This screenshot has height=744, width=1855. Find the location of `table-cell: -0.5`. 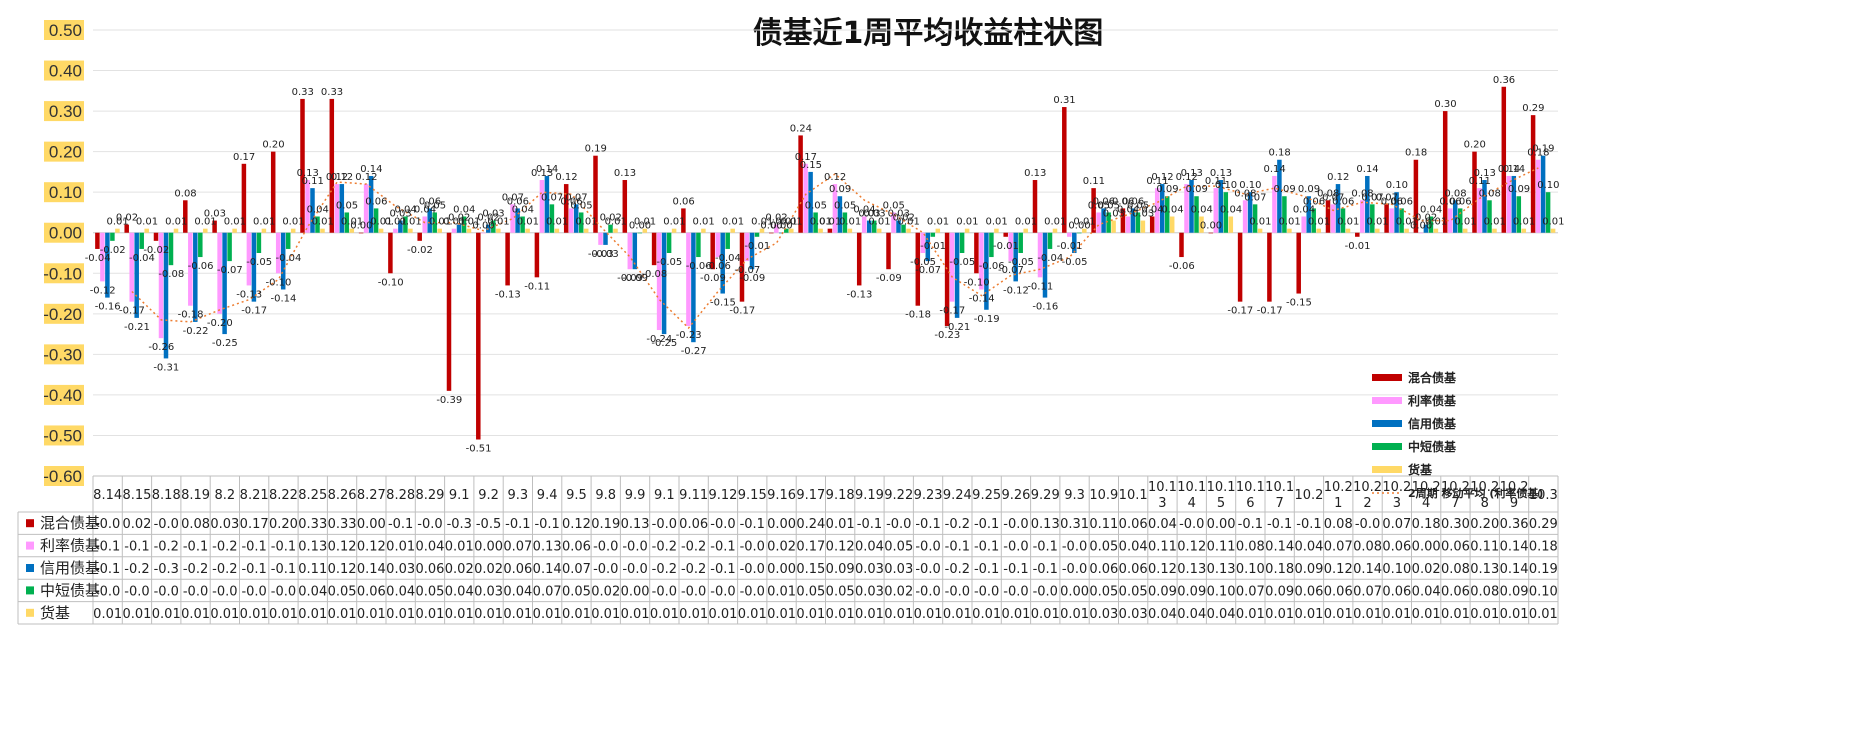

table-cell: -0.5 is located at coordinates (488, 524).